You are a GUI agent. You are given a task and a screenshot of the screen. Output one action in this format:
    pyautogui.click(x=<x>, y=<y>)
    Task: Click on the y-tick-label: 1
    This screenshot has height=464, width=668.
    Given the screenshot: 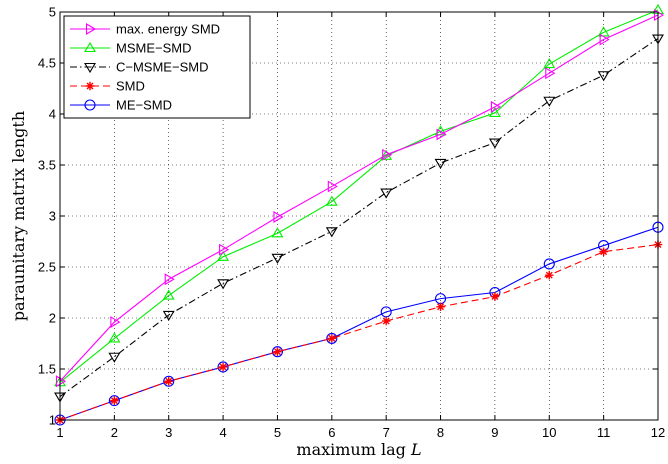 What is the action you would take?
    pyautogui.click(x=52, y=420)
    